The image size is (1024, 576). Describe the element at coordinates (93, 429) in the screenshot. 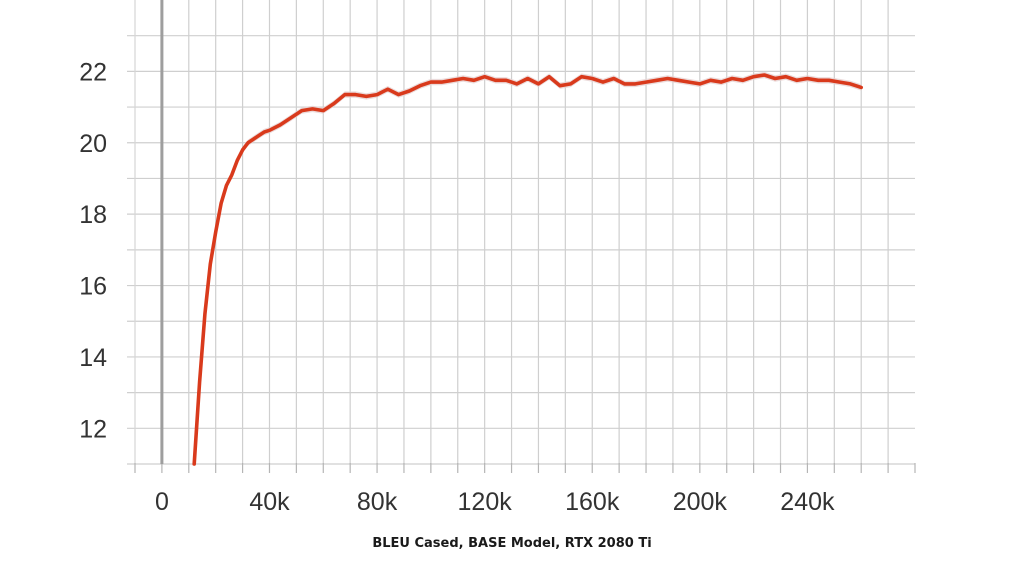

I see `y-tick-label: 12` at that location.